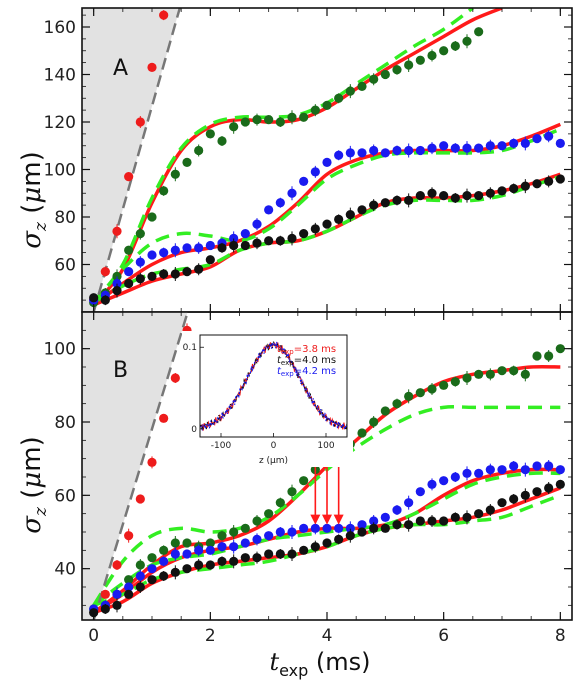  Describe the element at coordinates (273, 386) in the screenshot. I see `inset-profile-line` at that location.